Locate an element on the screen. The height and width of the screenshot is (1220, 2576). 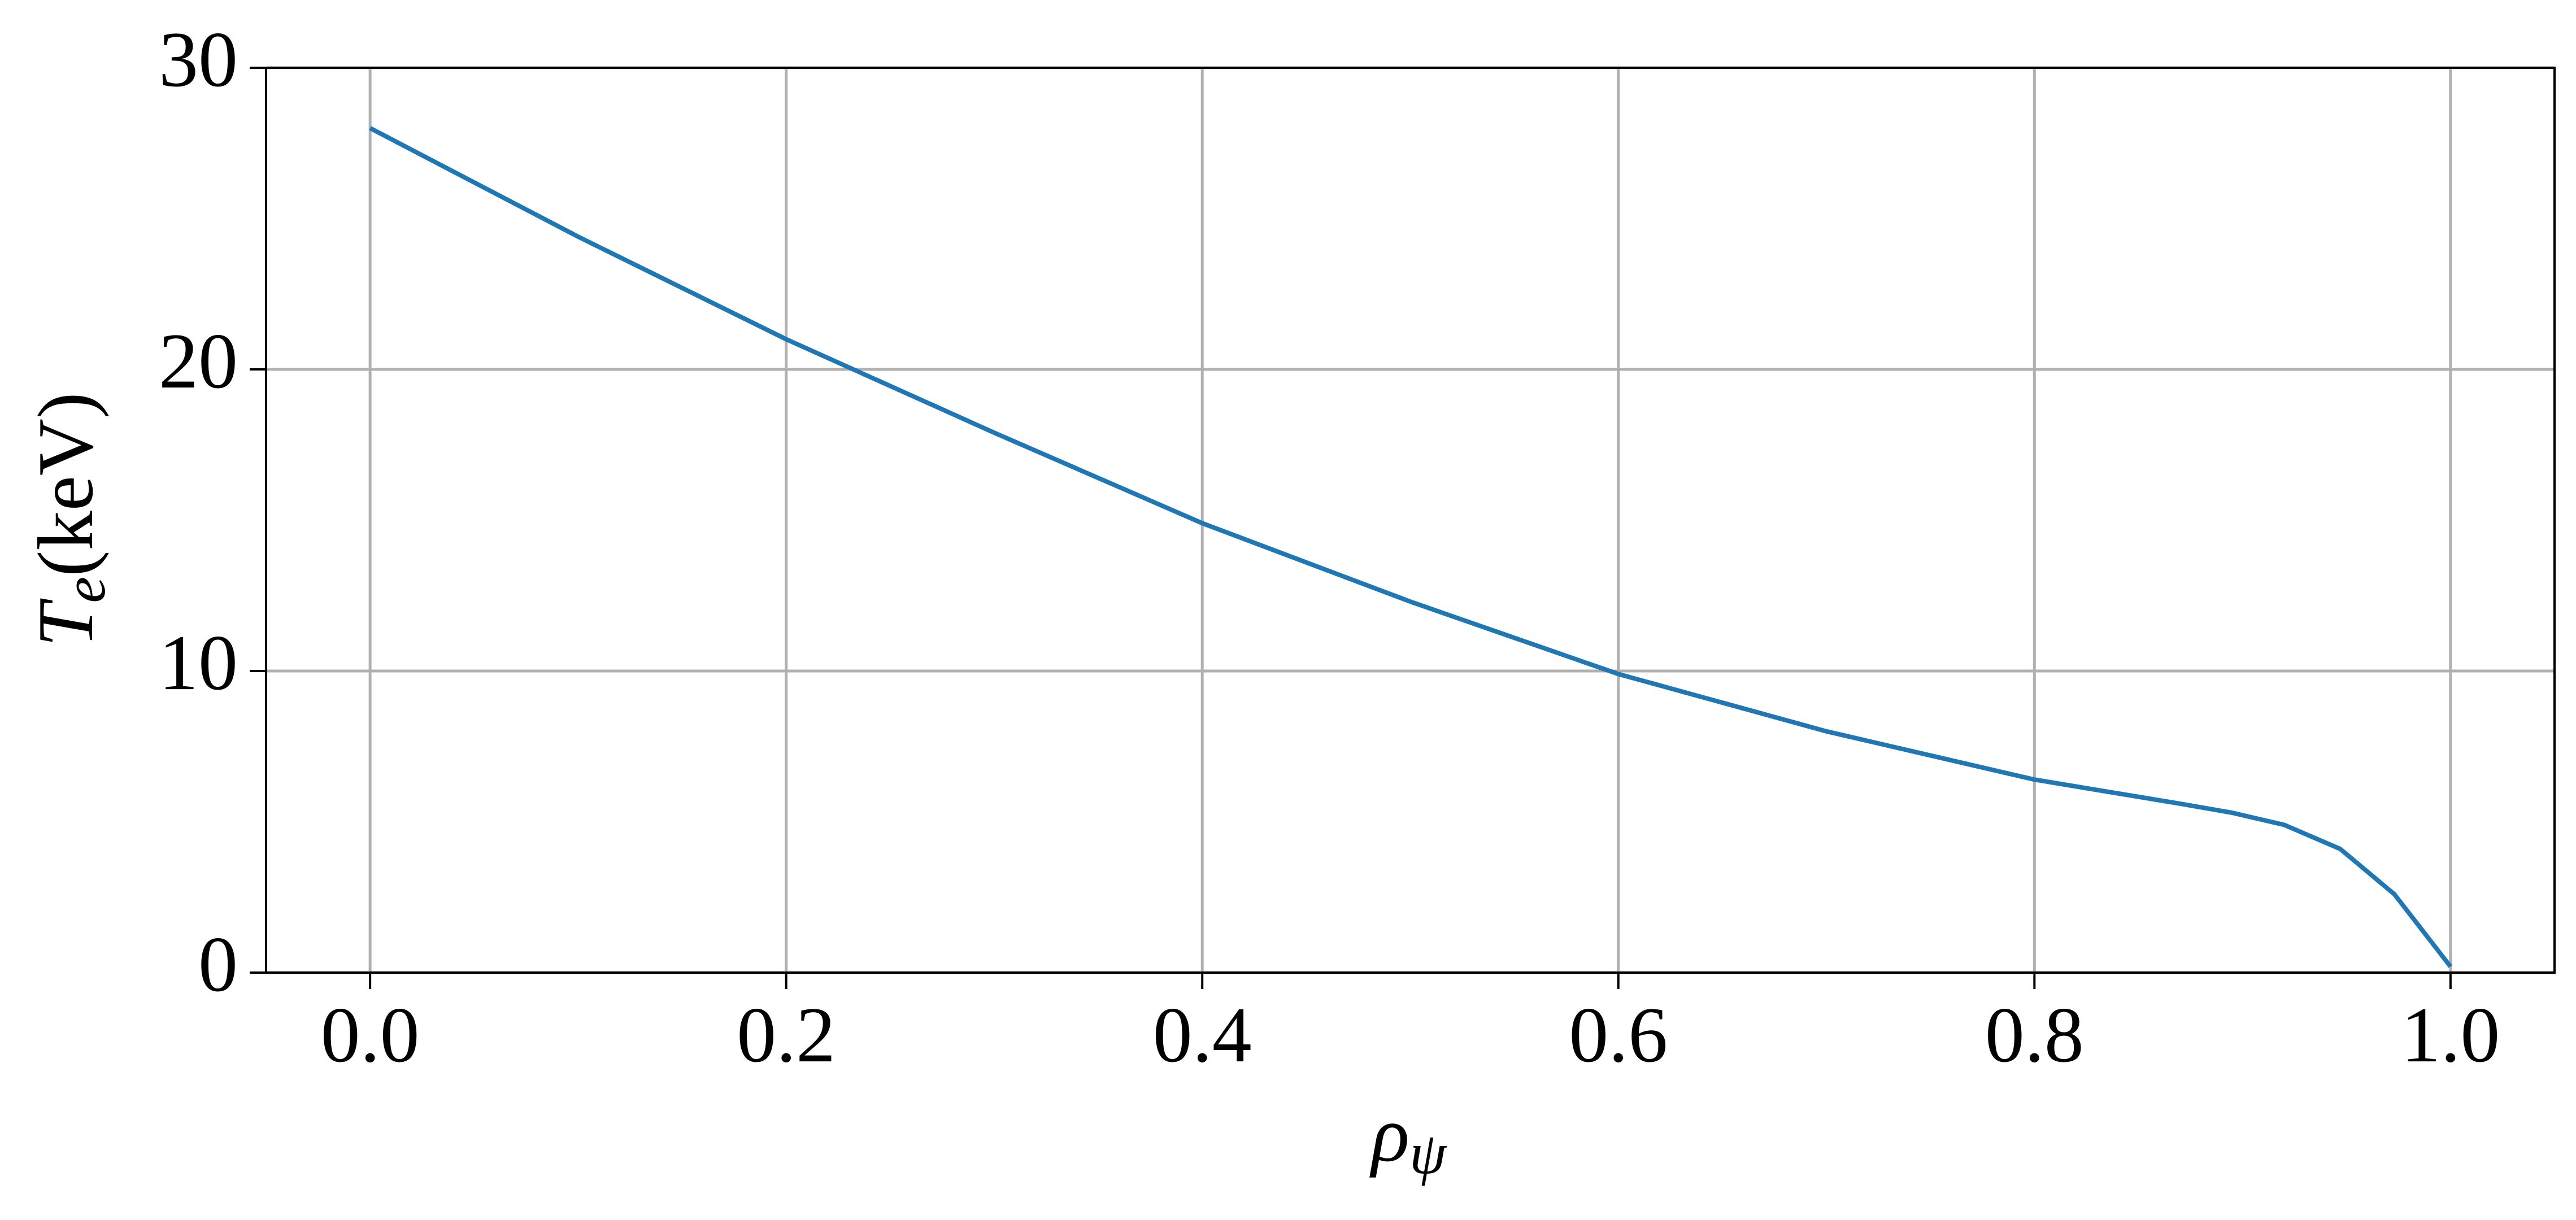
x-label-subscript: ψ is located at coordinates (1428, 1153).